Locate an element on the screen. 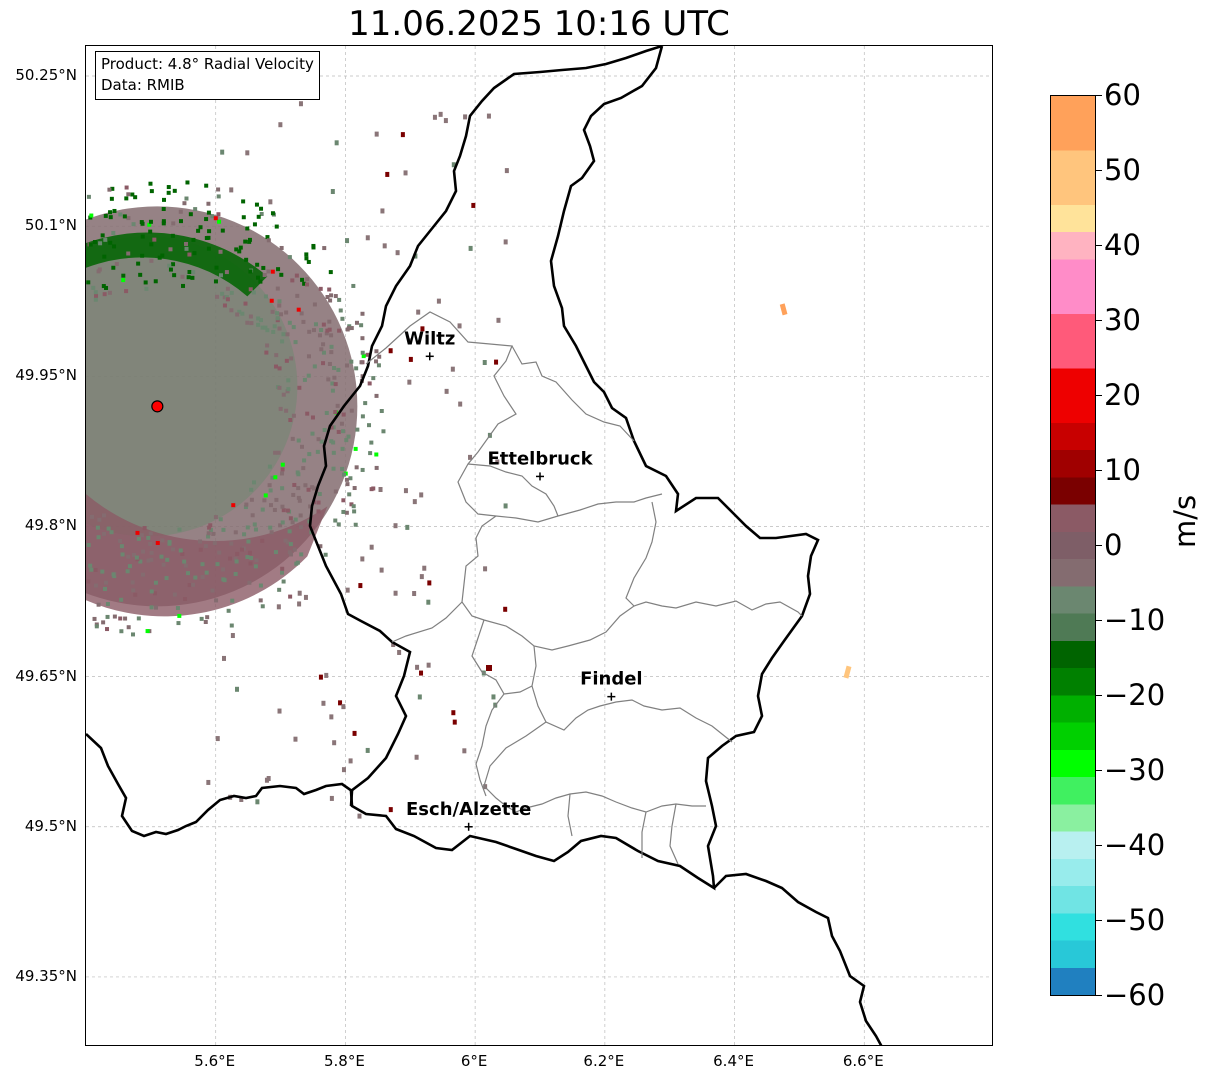  colorbar-tick-label: −50 is located at coordinates (1135, 920).